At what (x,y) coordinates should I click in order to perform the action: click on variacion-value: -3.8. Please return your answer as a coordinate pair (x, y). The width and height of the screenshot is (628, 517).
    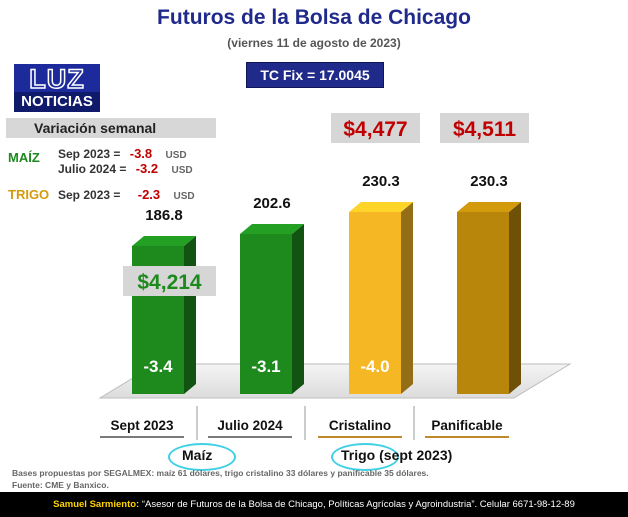
    Looking at the image, I should click on (141, 153).